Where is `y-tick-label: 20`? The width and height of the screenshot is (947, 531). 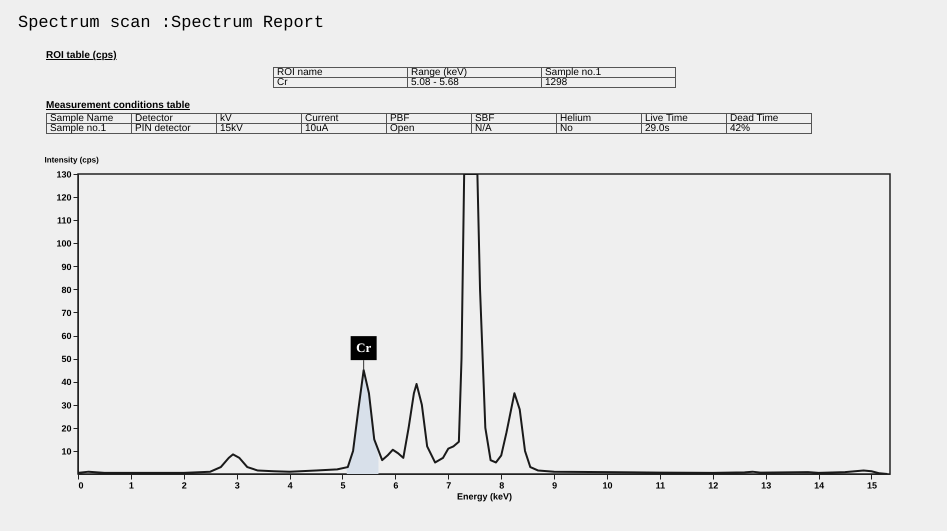 y-tick-label: 20 is located at coordinates (66, 428).